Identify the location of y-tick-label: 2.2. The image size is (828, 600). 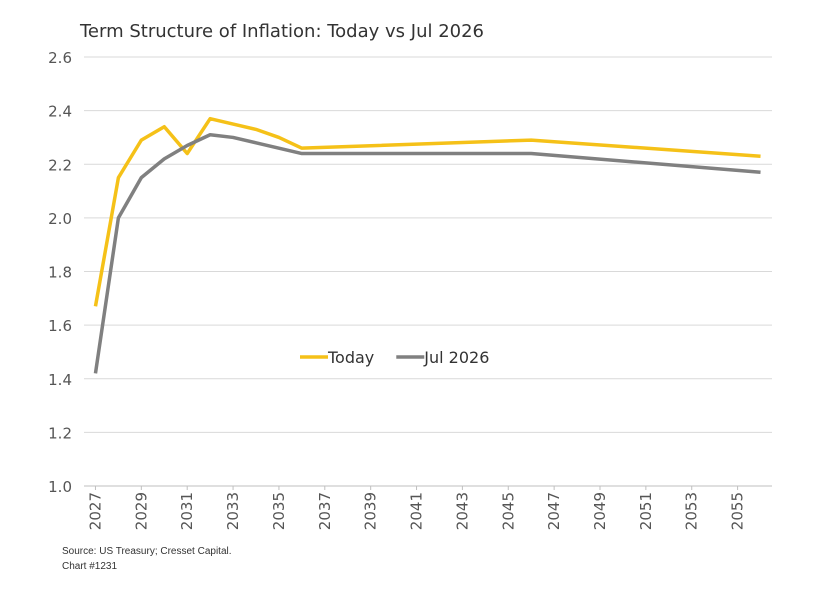
(60, 165).